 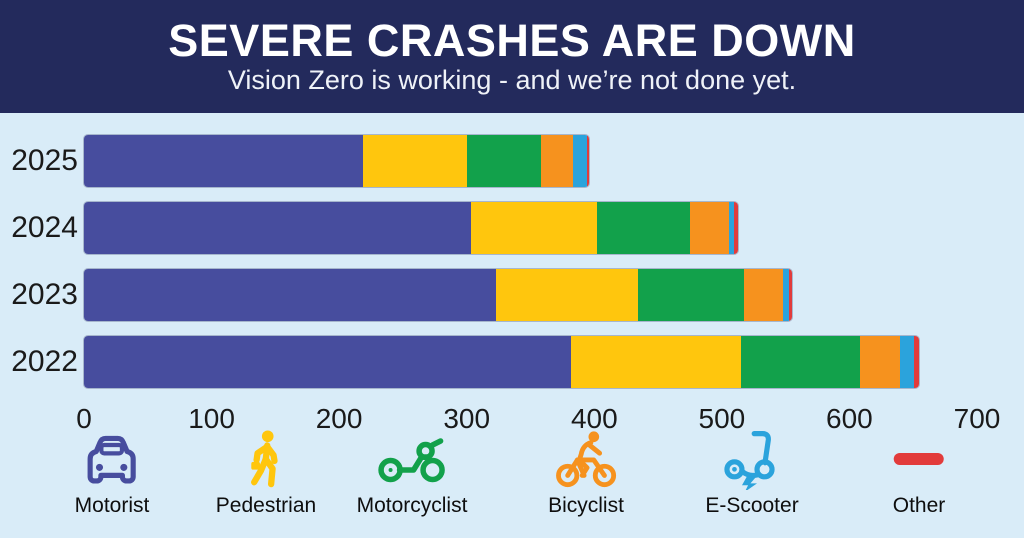 I want to click on car-icon, so click(x=112, y=459).